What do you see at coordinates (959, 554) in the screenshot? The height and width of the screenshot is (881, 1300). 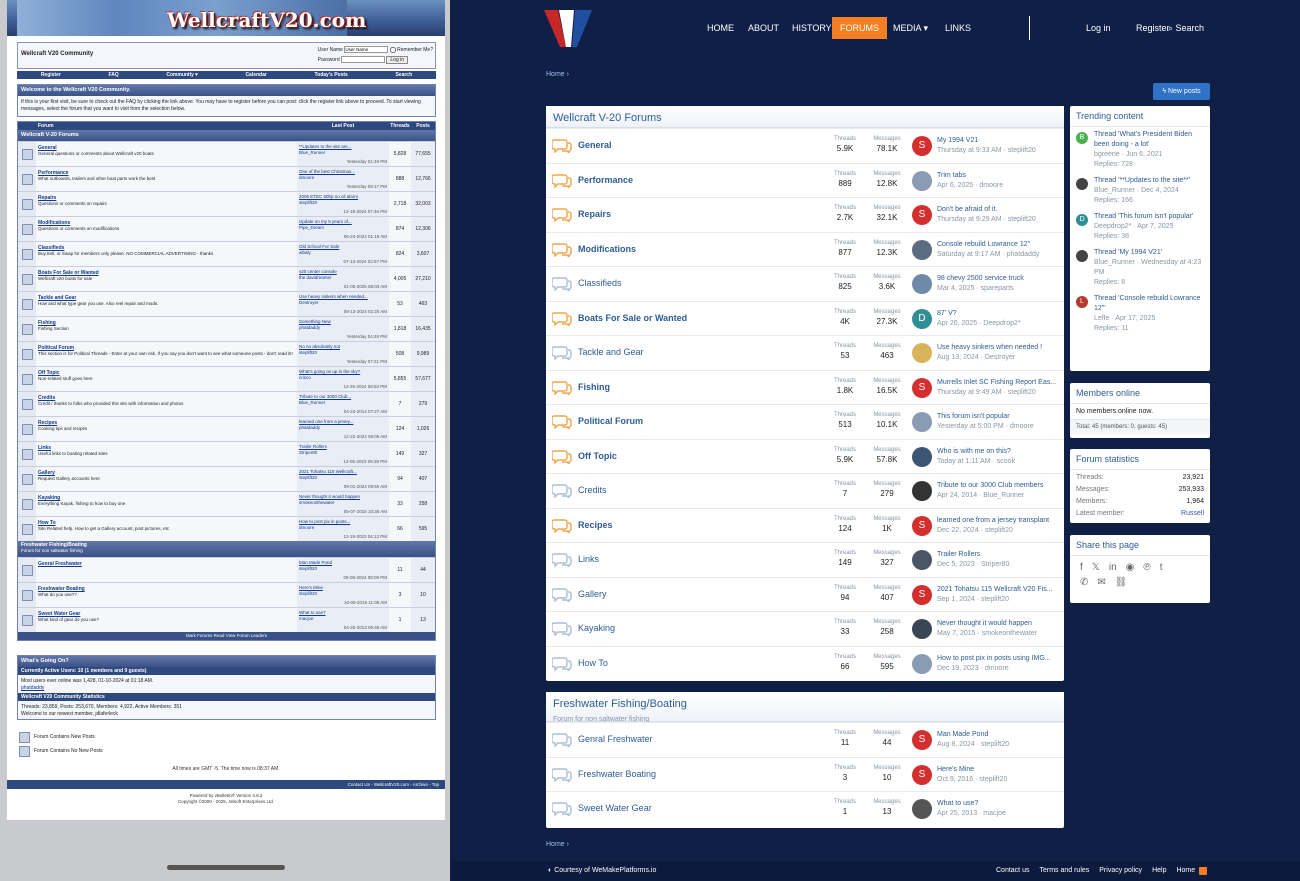 I see `latest-thread-link: Trailer Rollers` at bounding box center [959, 554].